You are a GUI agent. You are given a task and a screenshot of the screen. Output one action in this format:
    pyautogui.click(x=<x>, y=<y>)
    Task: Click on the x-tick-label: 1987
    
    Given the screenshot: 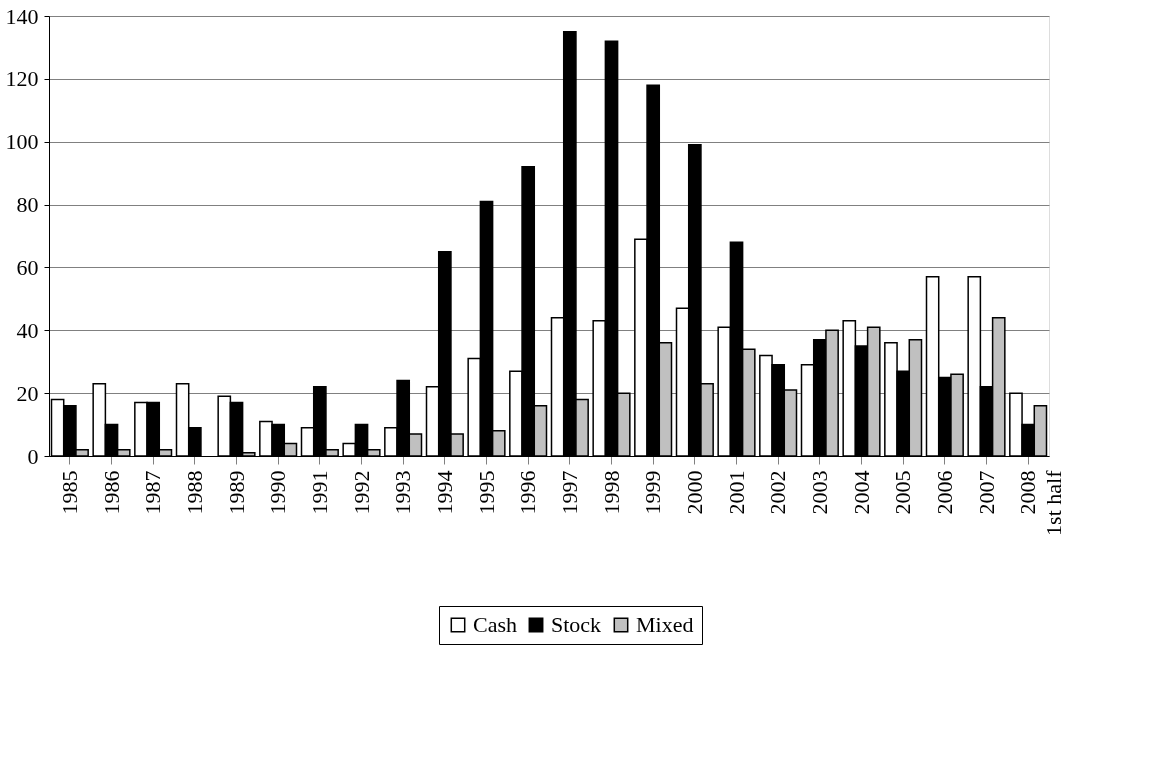 What is the action you would take?
    pyautogui.click(x=153, y=492)
    